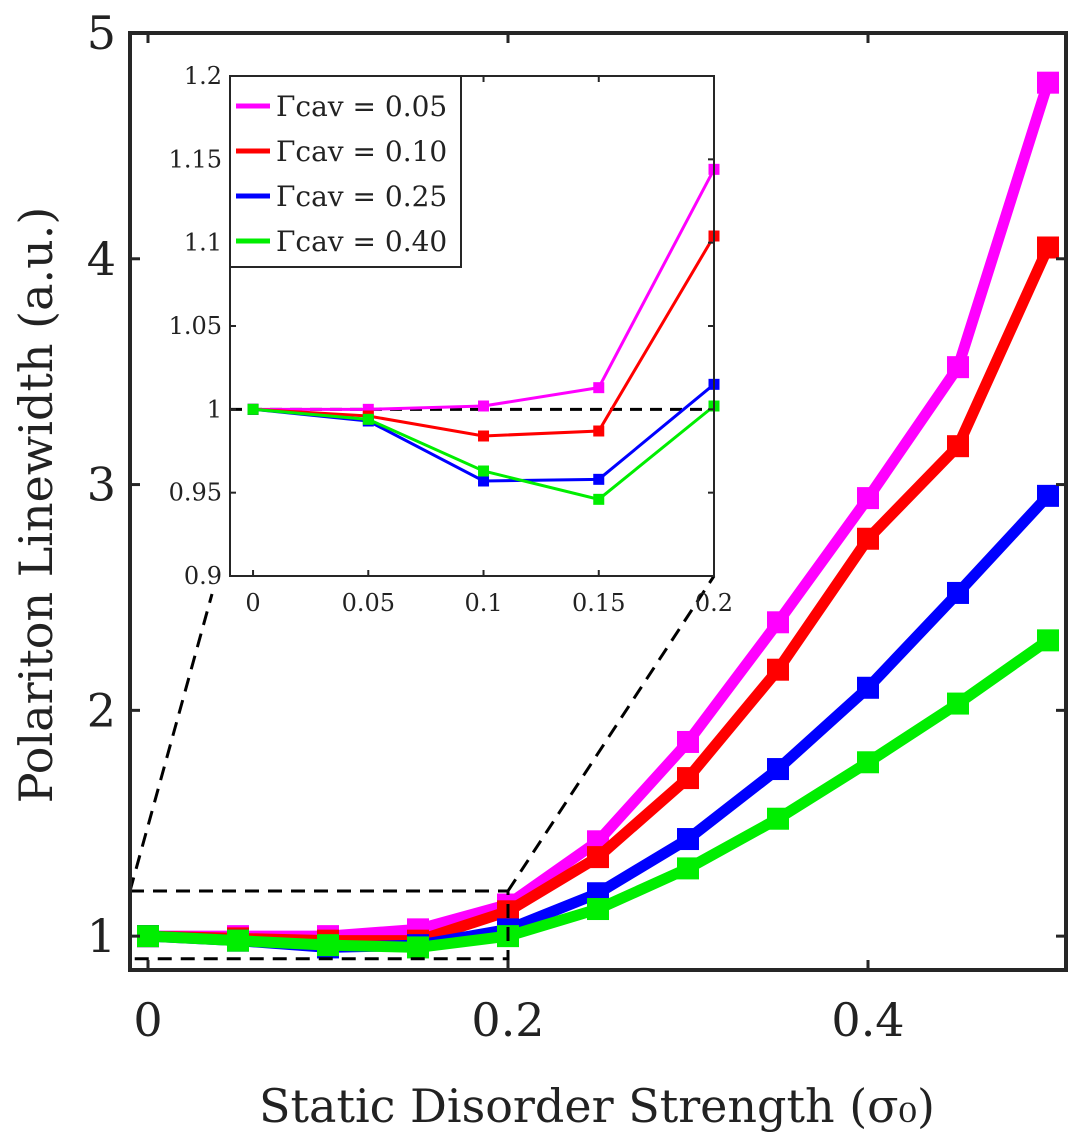 The width and height of the screenshot is (1087, 1142). Describe the element at coordinates (195, 493) in the screenshot. I see `inset-y-tick-label: 0.95` at that location.